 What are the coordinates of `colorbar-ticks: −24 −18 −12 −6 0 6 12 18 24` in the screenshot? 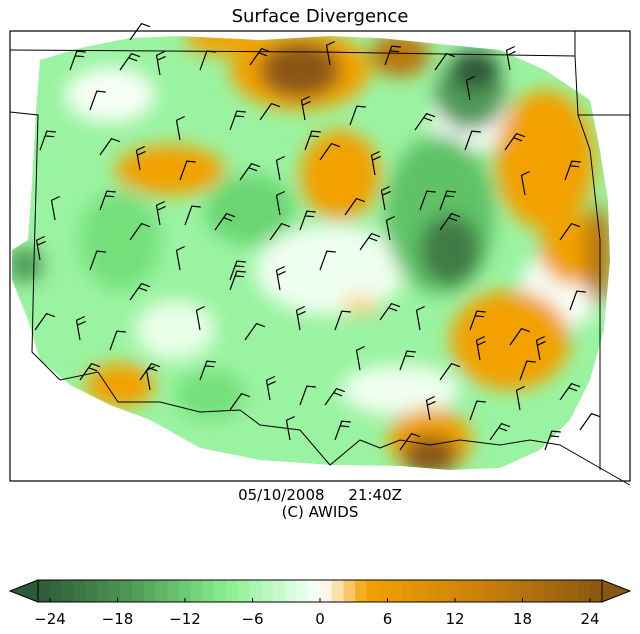 It's located at (317, 613).